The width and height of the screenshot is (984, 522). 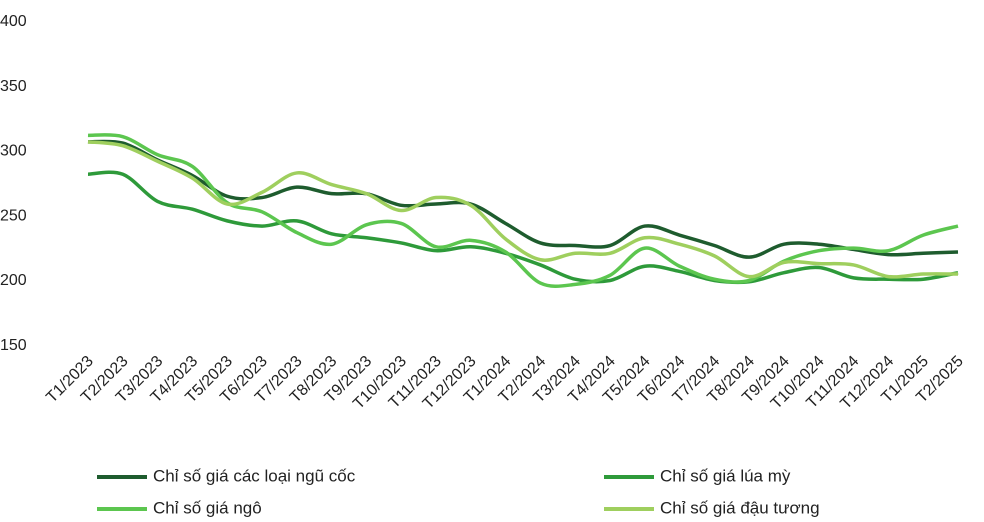 I want to click on y-tick-label: 250, so click(x=13, y=215).